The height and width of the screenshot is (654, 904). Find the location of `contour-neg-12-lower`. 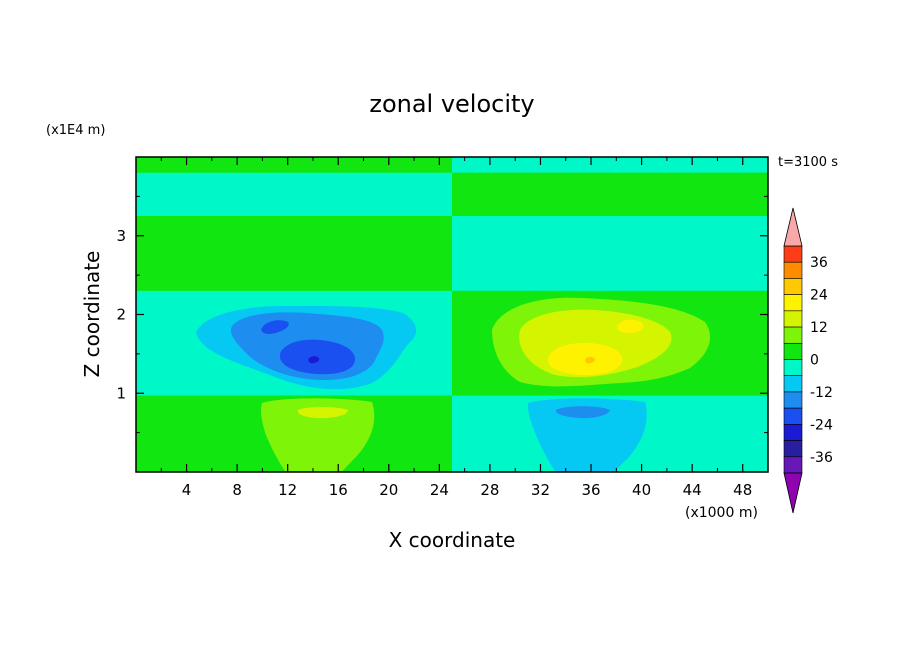

contour-neg-12-lower is located at coordinates (582, 412).